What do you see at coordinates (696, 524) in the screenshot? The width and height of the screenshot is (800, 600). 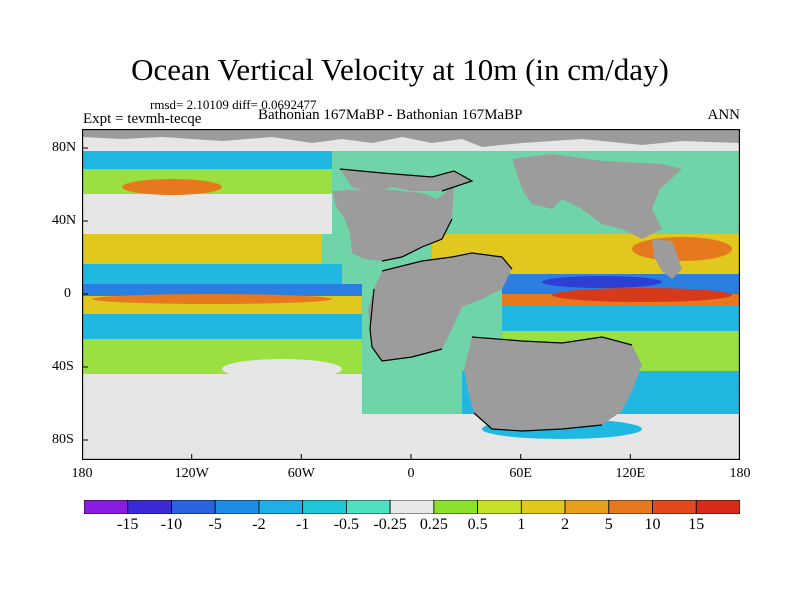 I see `colorbar-label: 15` at bounding box center [696, 524].